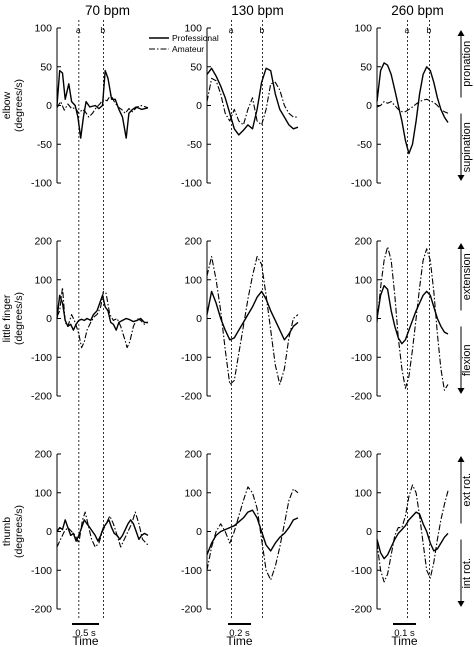 The width and height of the screenshot is (474, 647). Describe the element at coordinates (239, 633) in the screenshot. I see `scale-bar-label: 0.2 s` at that location.